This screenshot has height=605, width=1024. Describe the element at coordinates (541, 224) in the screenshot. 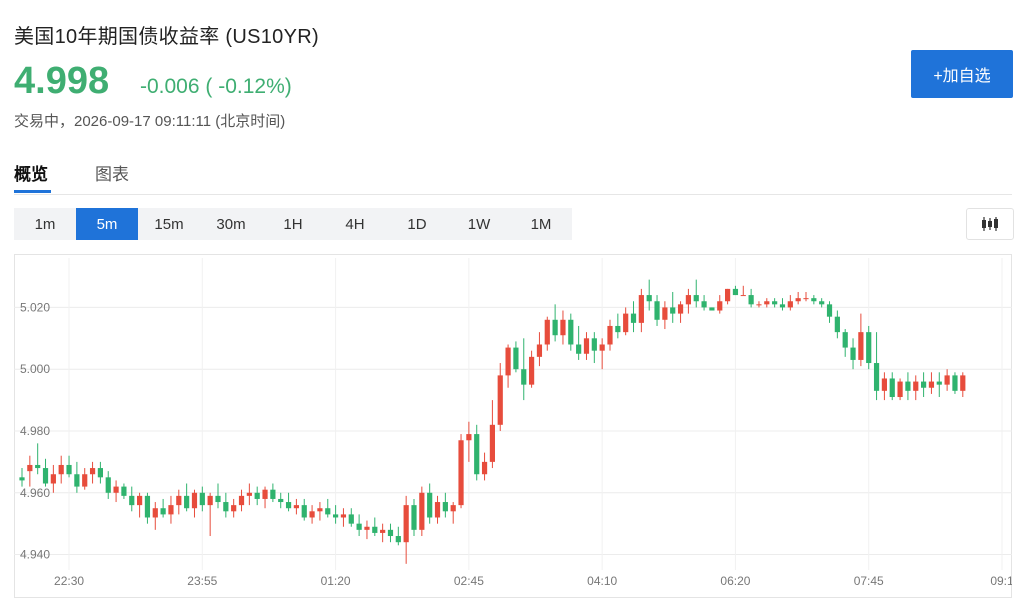

I see `period-1mo: 1M` at that location.